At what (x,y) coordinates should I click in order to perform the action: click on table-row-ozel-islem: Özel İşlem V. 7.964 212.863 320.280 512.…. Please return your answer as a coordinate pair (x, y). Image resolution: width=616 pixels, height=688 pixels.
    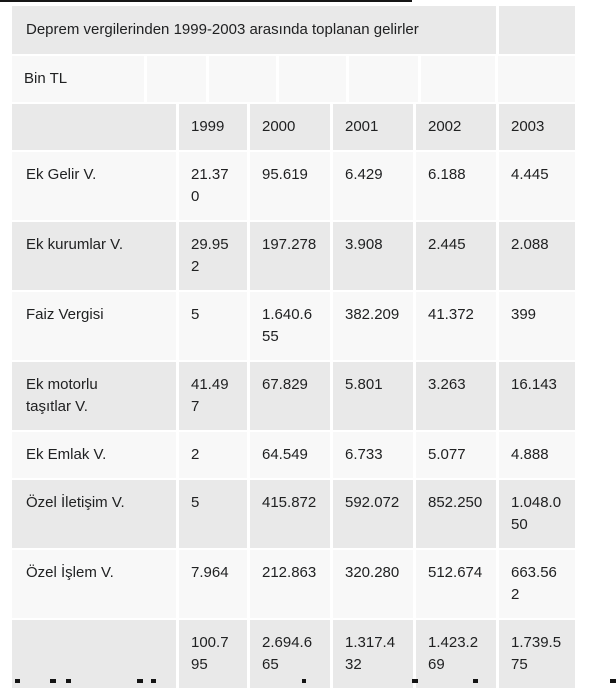
    Looking at the image, I should click on (293, 584).